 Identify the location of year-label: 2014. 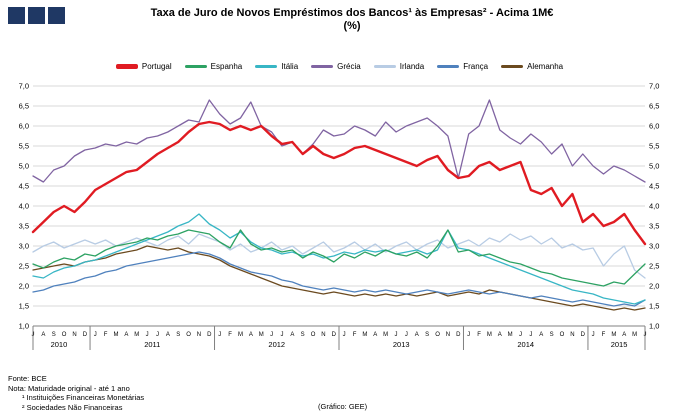
(525, 344).